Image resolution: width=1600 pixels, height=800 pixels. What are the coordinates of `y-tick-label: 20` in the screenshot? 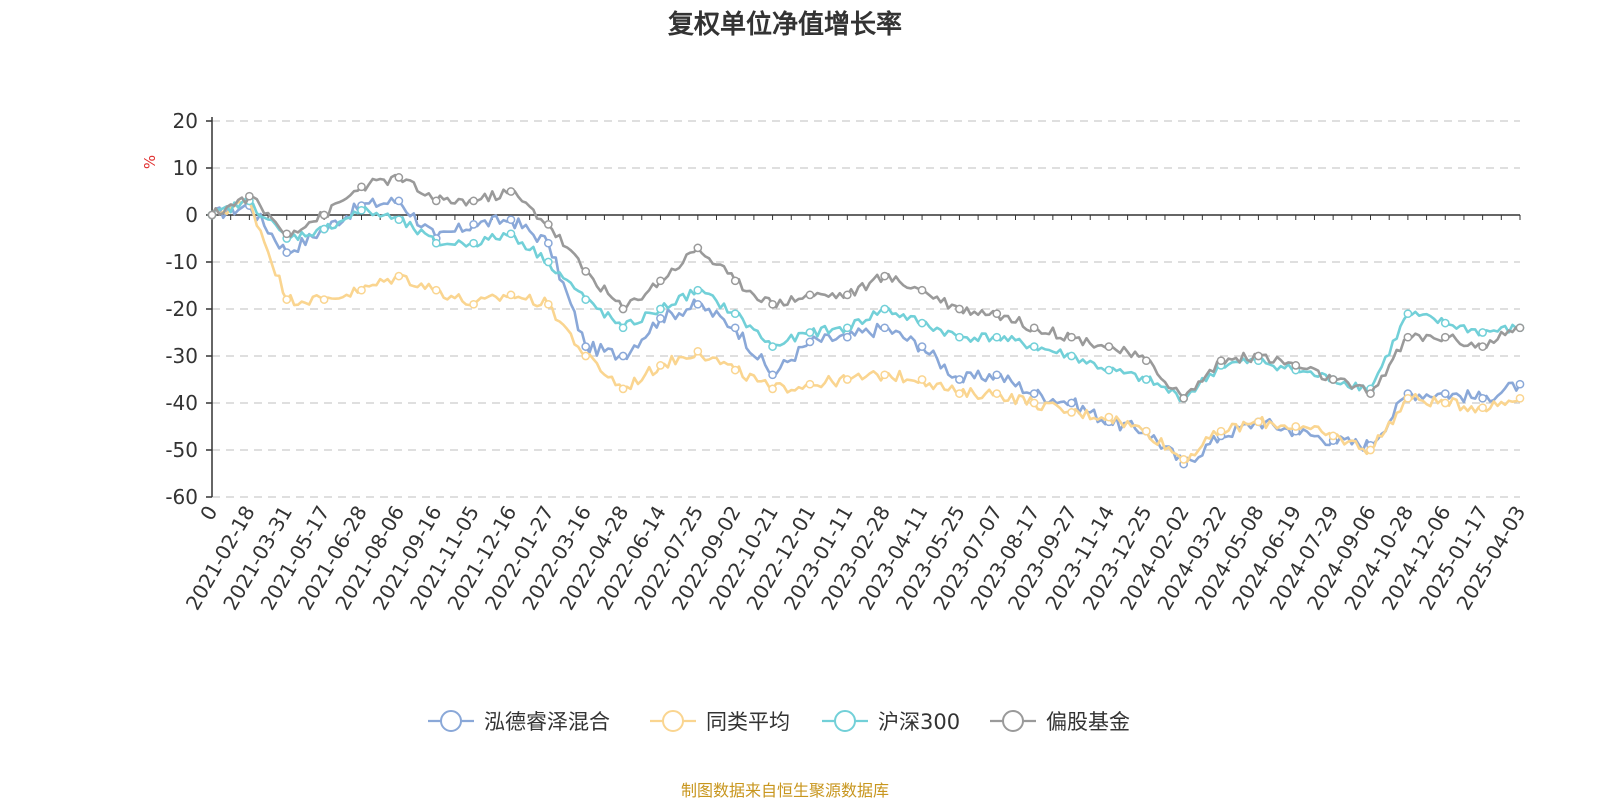 It's located at (185, 121).